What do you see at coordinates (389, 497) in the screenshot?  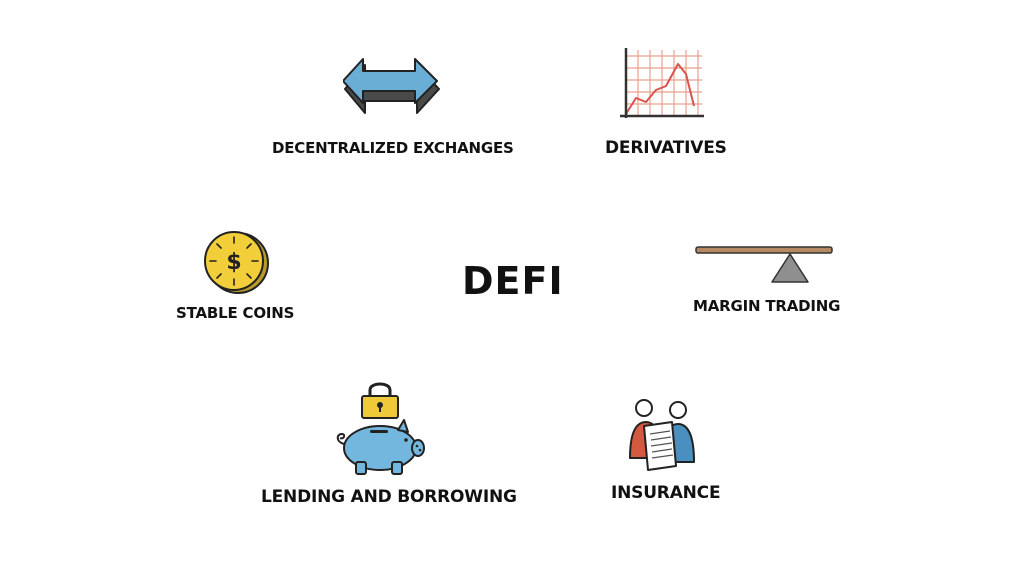 I see `label-lending-and-borrowing: LENDING AND BORROWING` at bounding box center [389, 497].